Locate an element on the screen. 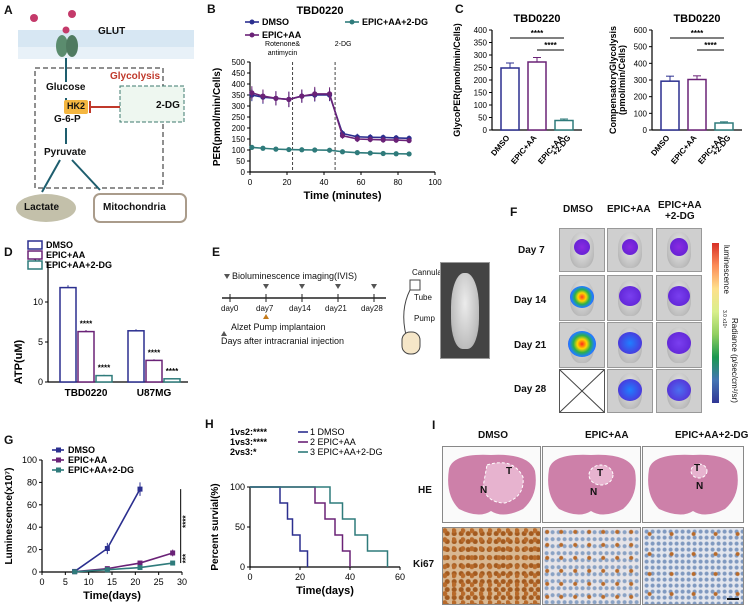  y-tick-label: 450 is located at coordinates (239, 73).